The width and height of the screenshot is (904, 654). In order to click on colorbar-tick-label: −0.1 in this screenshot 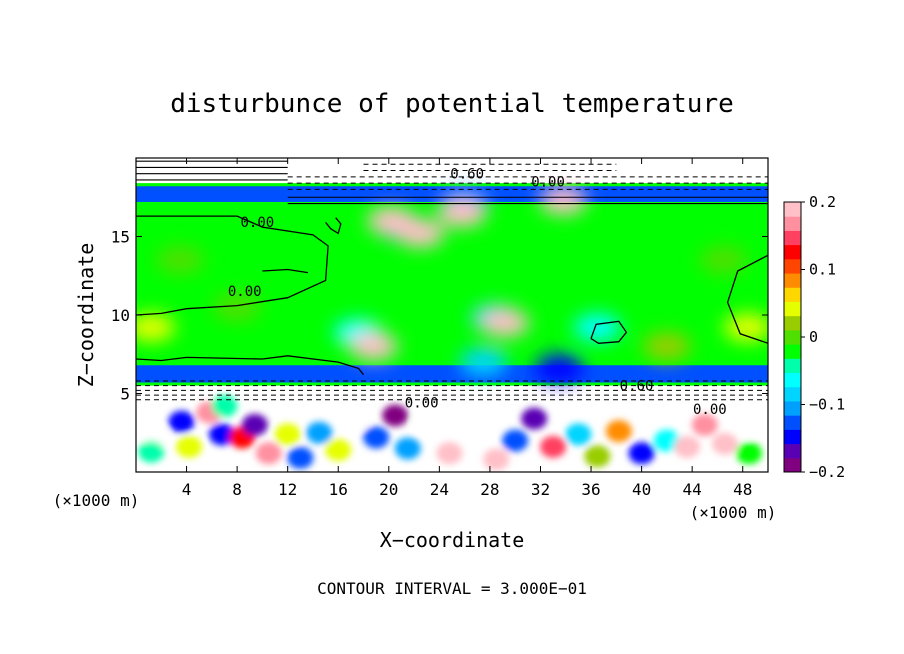, I will do `click(827, 405)`.